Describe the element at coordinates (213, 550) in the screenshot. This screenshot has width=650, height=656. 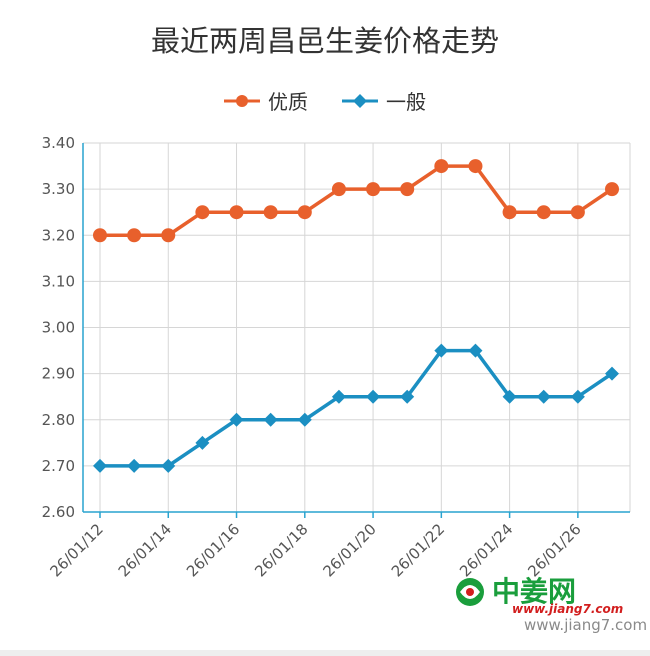
I see `x-tick-label: 26/01/16` at that location.